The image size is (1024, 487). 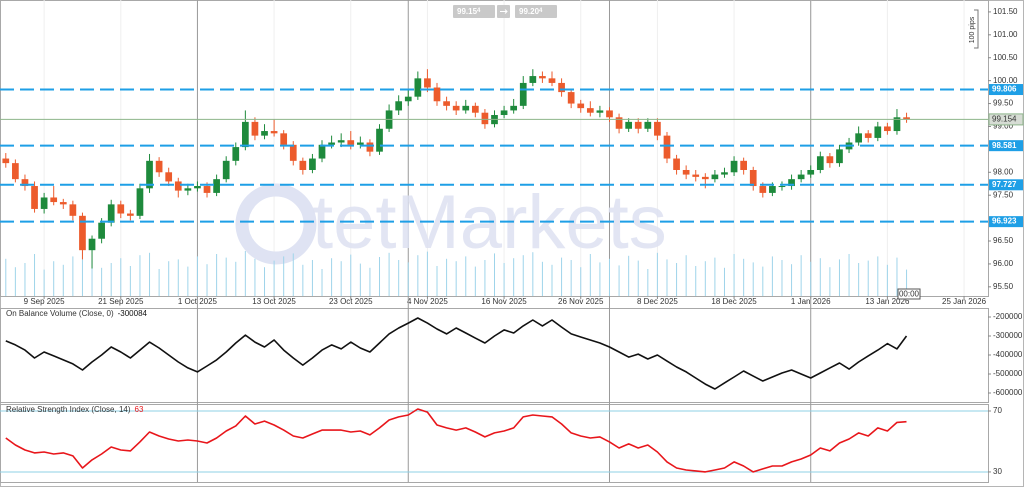 I want to click on last-price-label: 99.154, so click(x=1004, y=119).